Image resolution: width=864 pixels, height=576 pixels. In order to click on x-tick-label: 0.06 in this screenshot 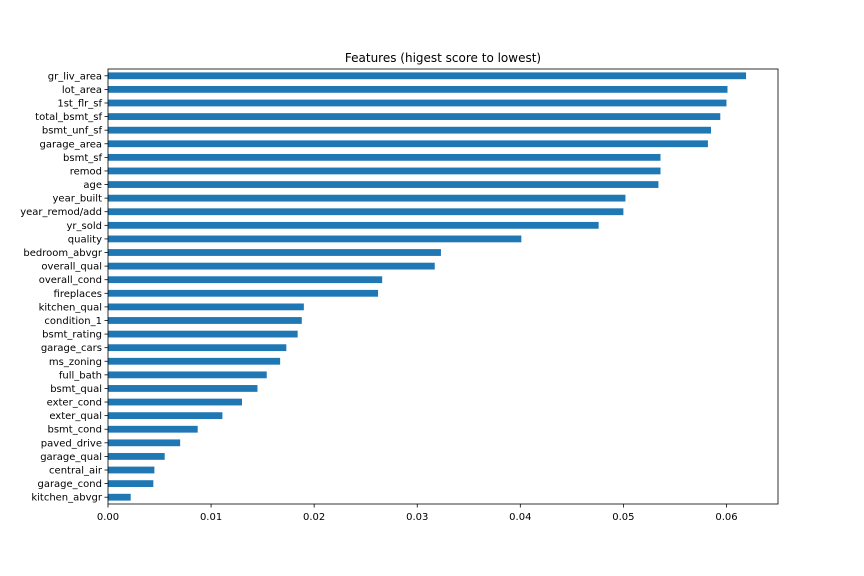, I will do `click(726, 517)`.